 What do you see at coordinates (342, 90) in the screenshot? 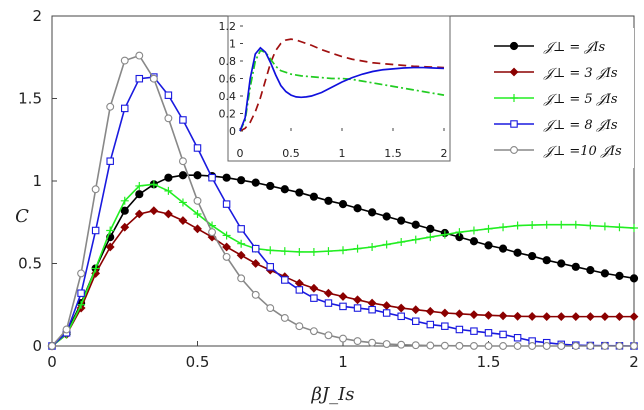
I see `inset-series-dashdot-green` at bounding box center [342, 90].